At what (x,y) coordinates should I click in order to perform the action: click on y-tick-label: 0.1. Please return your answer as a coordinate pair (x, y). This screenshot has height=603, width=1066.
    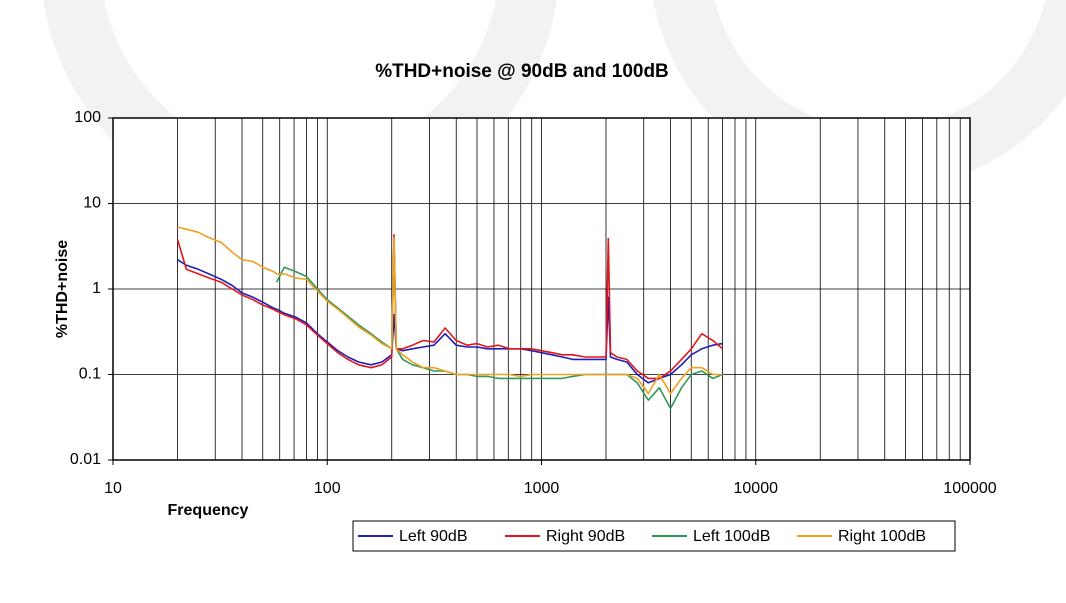
    Looking at the image, I should click on (90, 374).